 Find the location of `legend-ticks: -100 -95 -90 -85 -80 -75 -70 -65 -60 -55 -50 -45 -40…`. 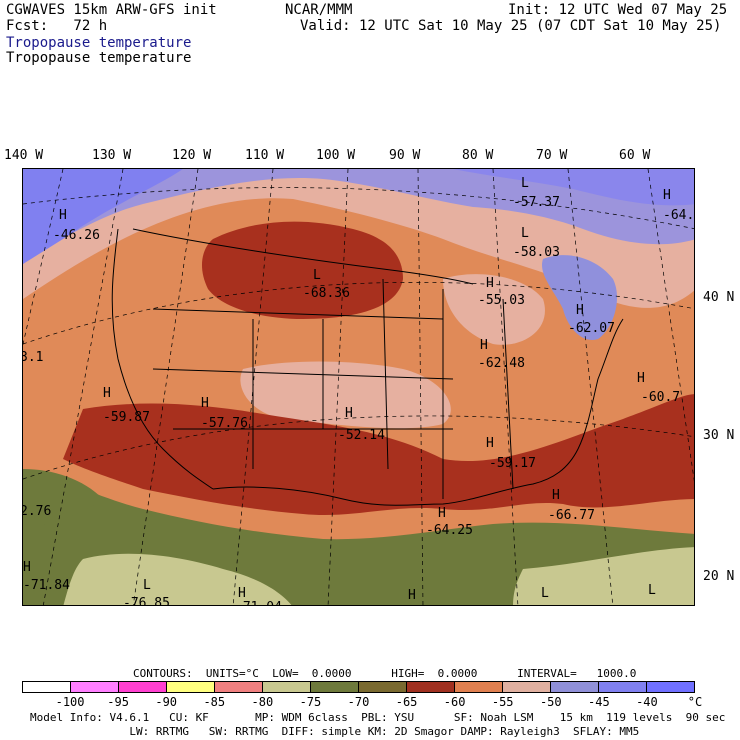

legend-ticks: -100 -95 -90 -85 -80 -75 -70 -65 -60 -55 -50 -45 -40… is located at coordinates (362, 702).